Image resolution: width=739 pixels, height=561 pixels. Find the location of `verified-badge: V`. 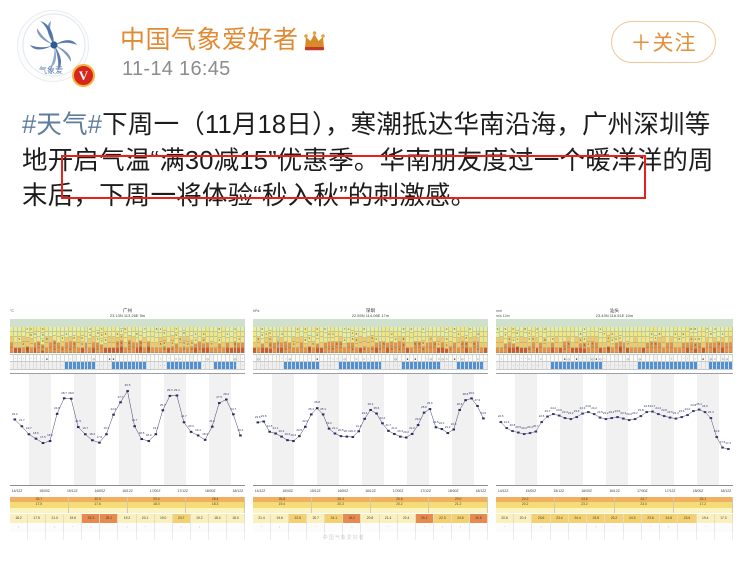

verified-badge: V is located at coordinates (83, 75).